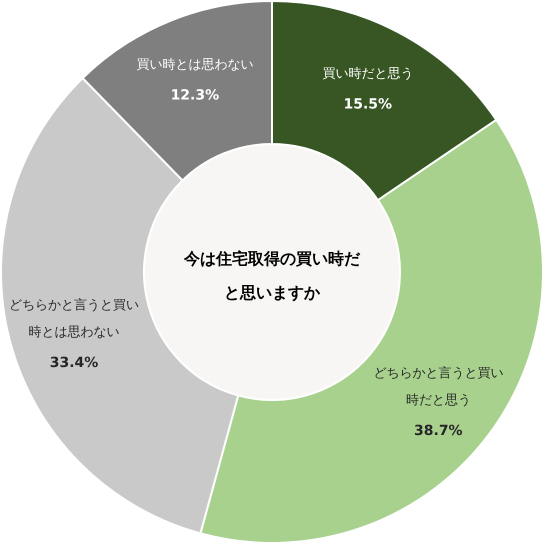  I want to click on slice-label: どちらかと言うと買い時だと思う, so click(438, 386).